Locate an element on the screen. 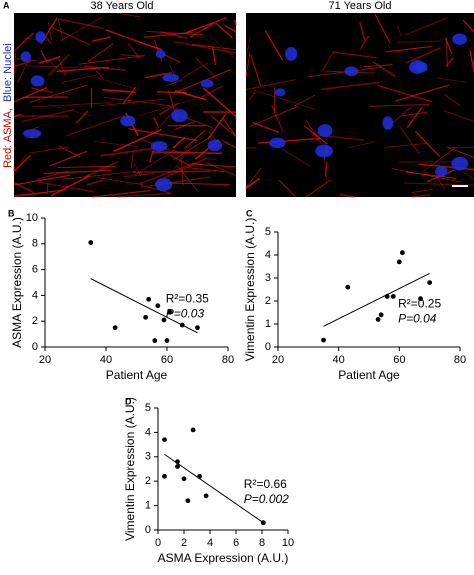 The height and width of the screenshot is (575, 474). stat-annotation: P=0.03 is located at coordinates (185, 313).